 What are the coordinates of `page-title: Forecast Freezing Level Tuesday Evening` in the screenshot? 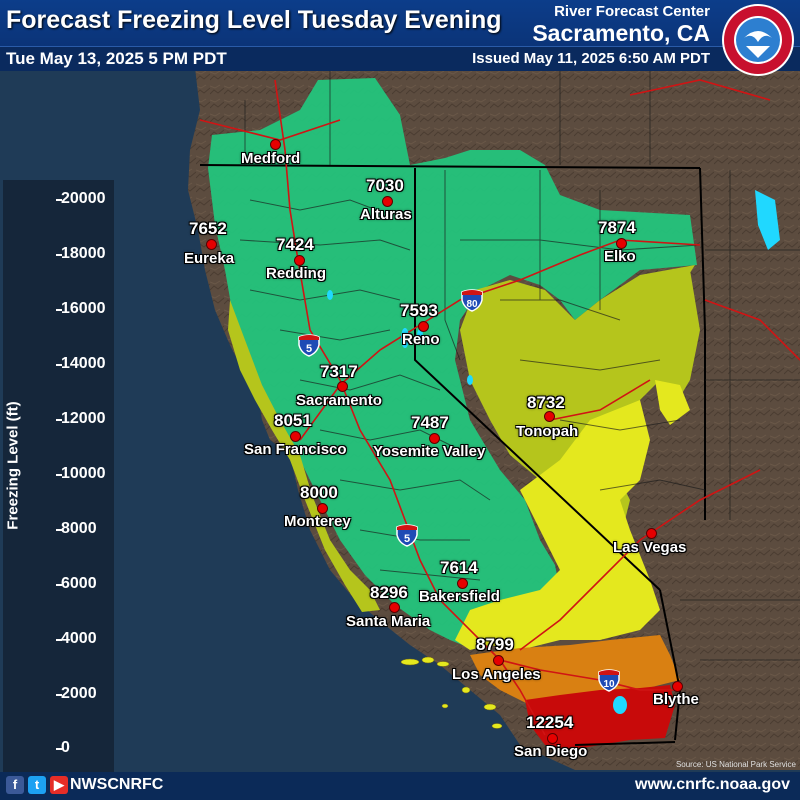 It's located at (254, 20).